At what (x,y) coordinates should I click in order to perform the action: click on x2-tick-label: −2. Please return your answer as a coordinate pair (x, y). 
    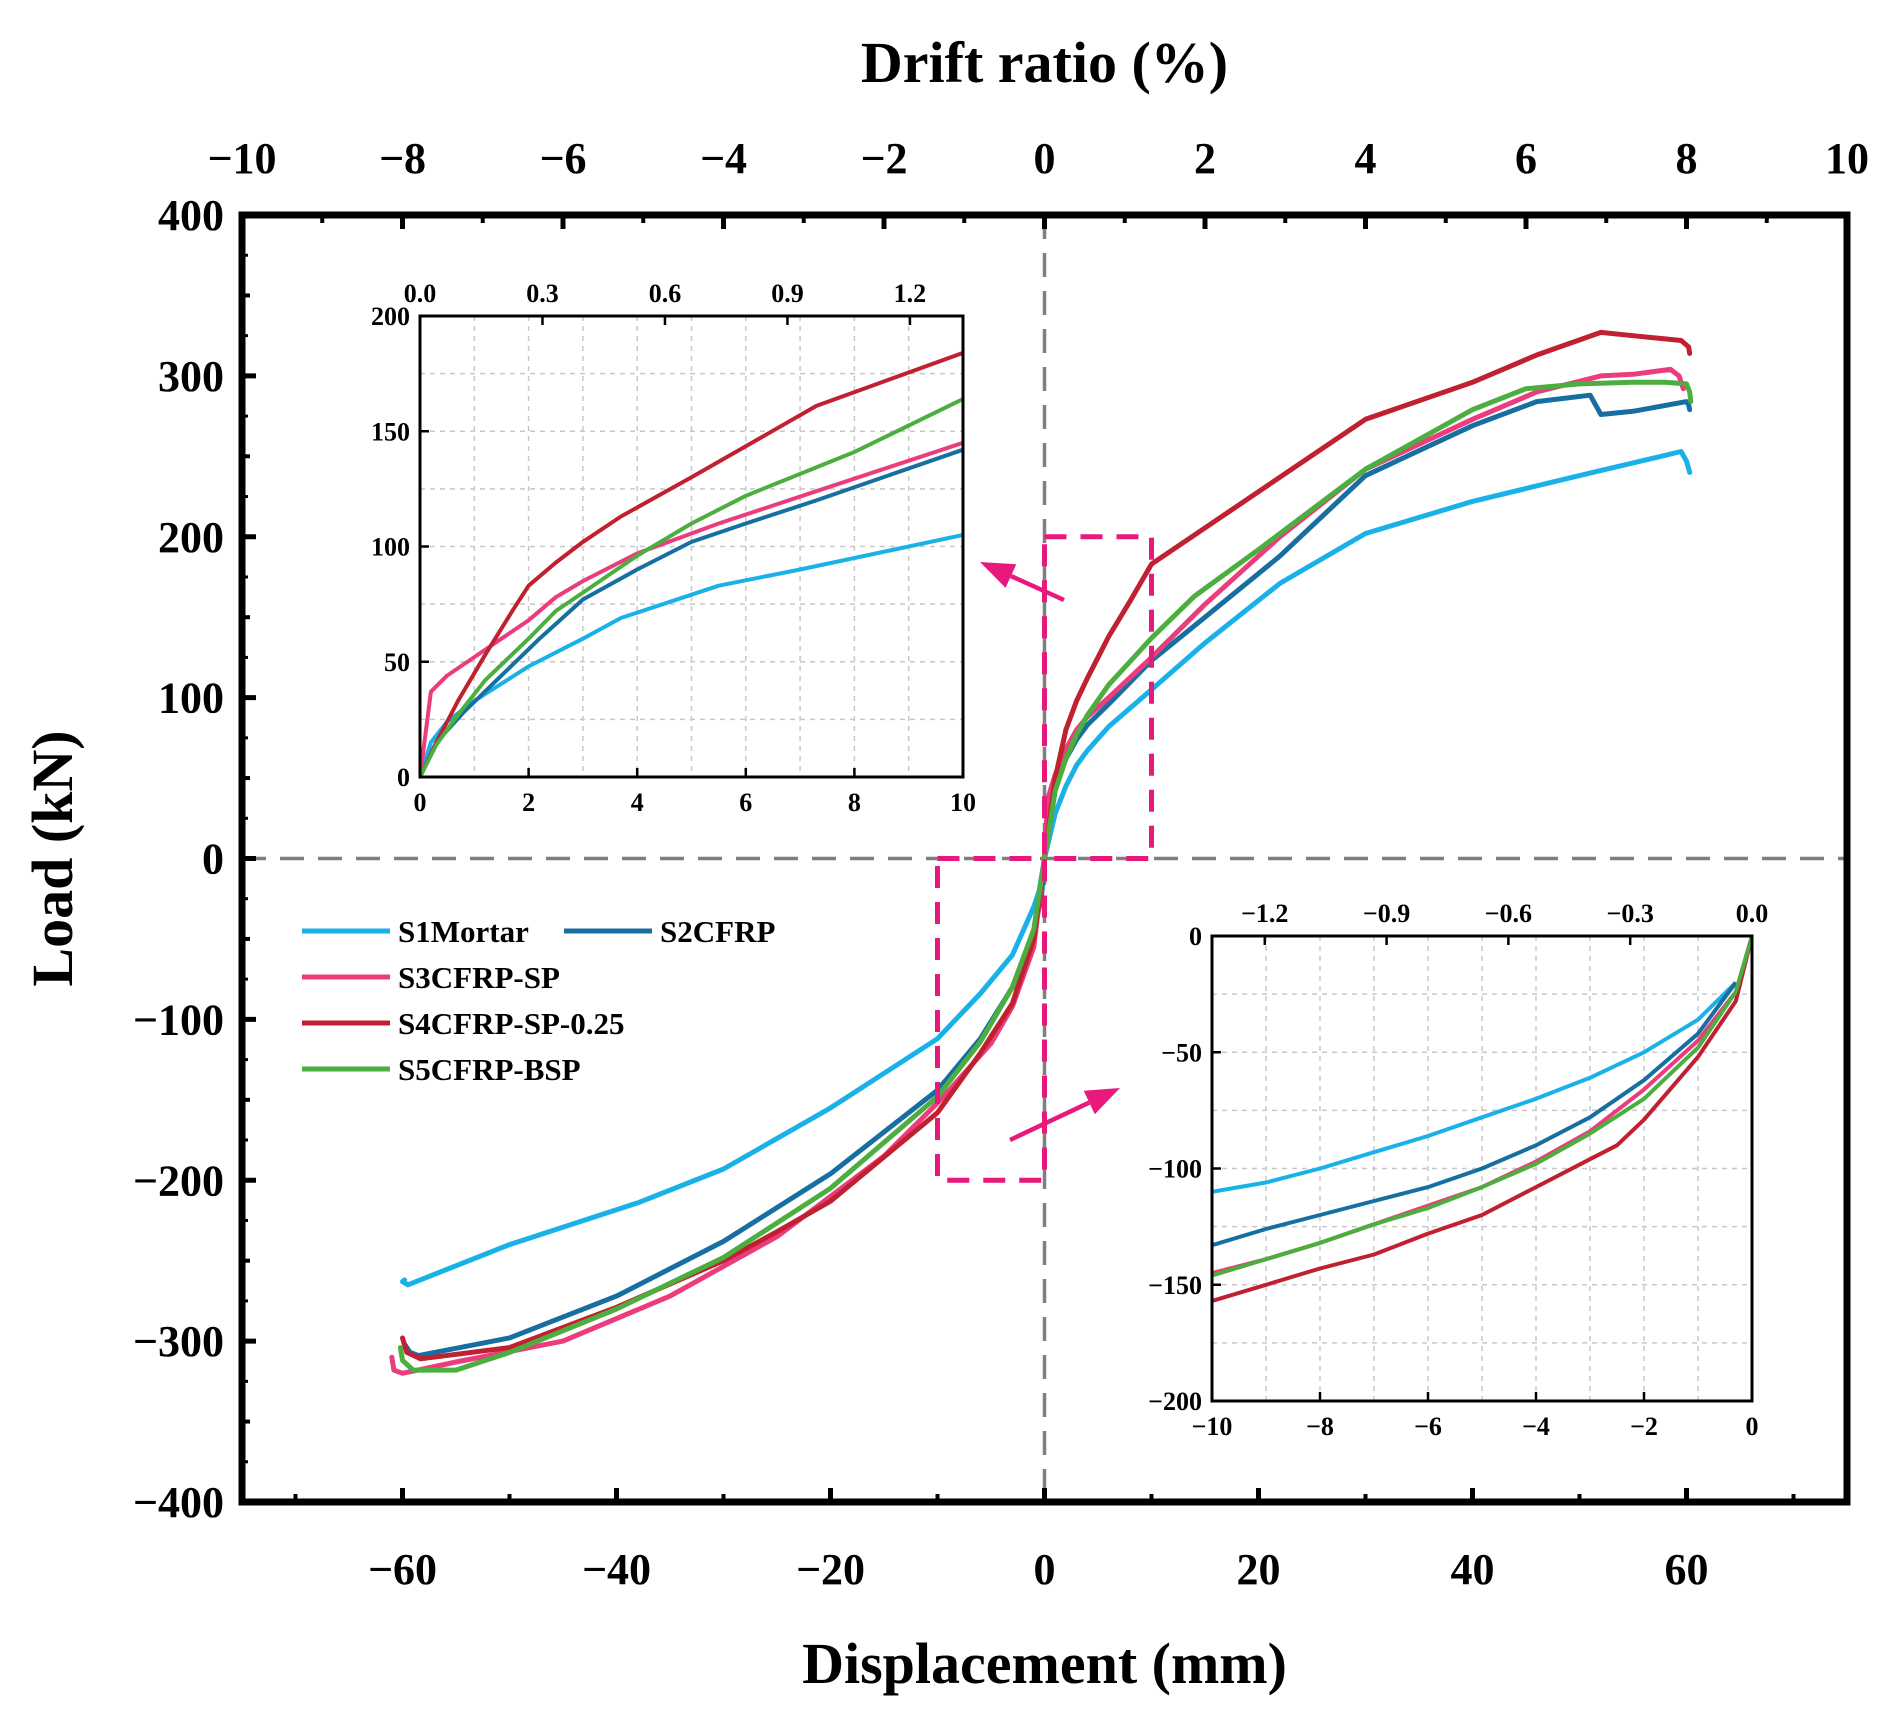
    Looking at the image, I should click on (883, 158).